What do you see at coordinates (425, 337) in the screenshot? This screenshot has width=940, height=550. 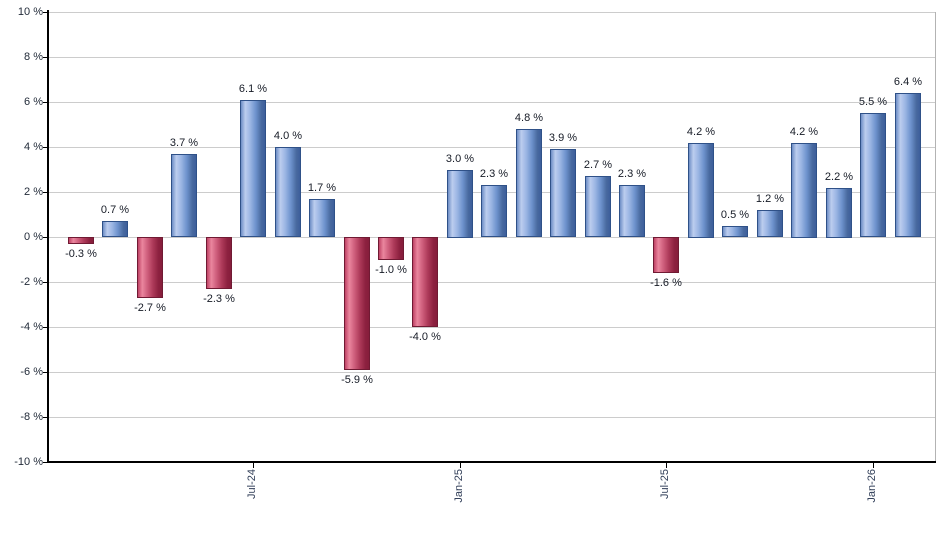 I see `bar-value-label: -4.0 %` at bounding box center [425, 337].